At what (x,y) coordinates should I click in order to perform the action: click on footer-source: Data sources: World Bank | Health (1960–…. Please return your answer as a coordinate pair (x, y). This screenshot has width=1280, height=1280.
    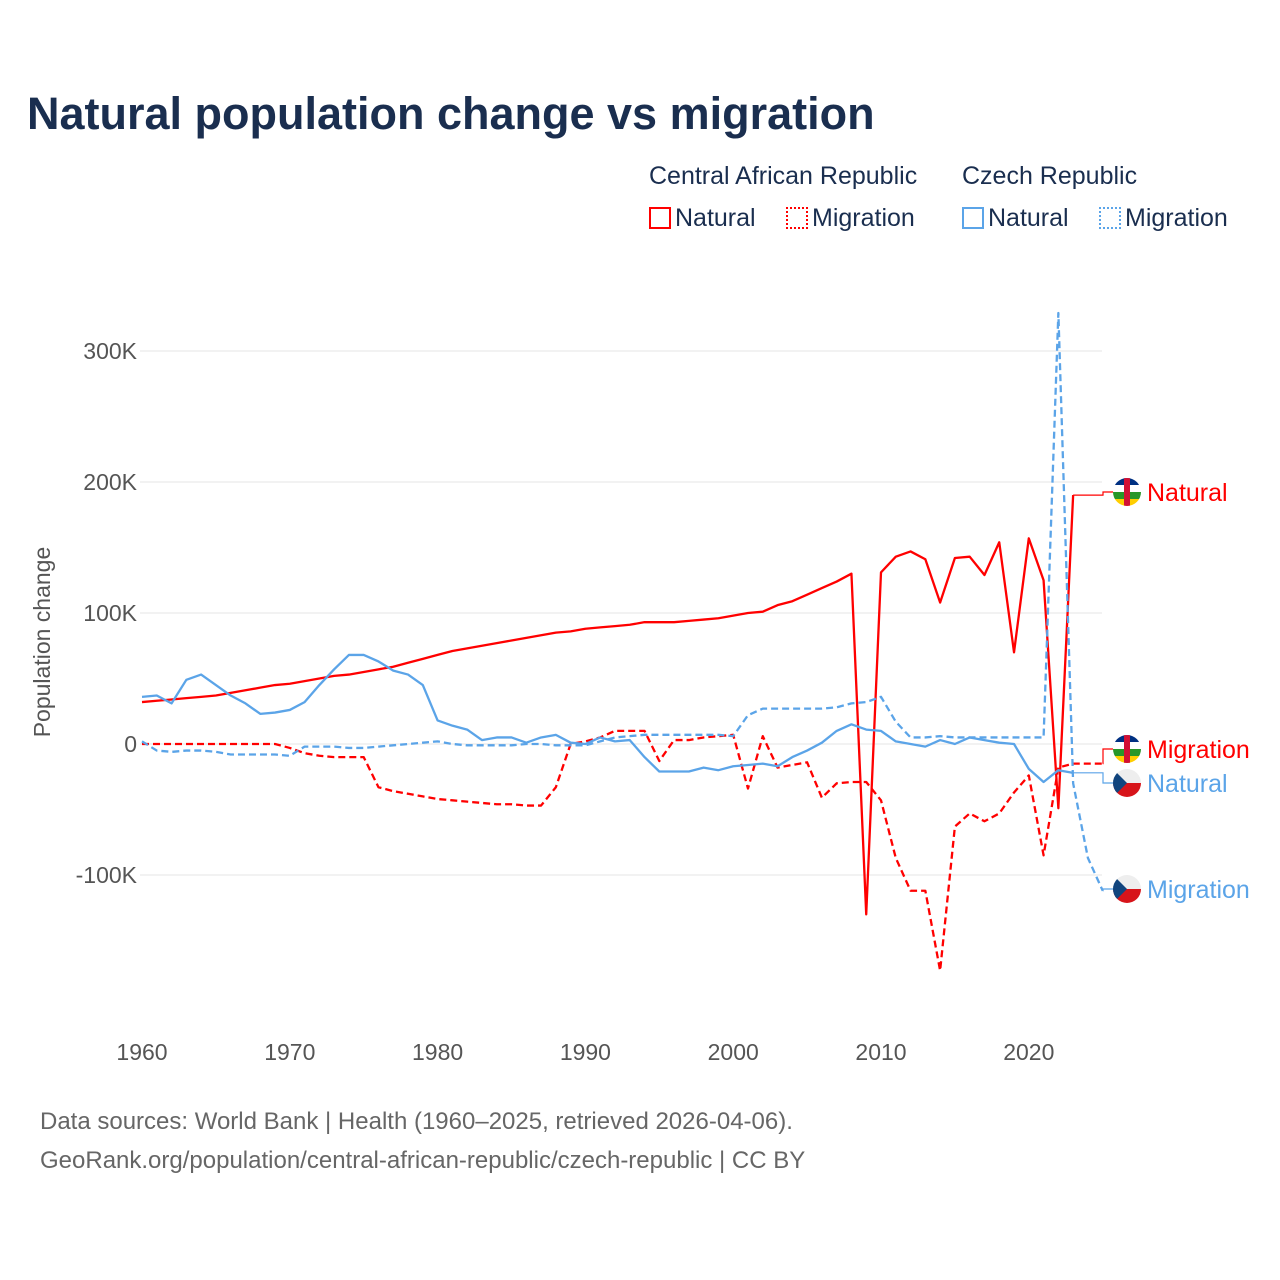
    Looking at the image, I should click on (416, 1121).